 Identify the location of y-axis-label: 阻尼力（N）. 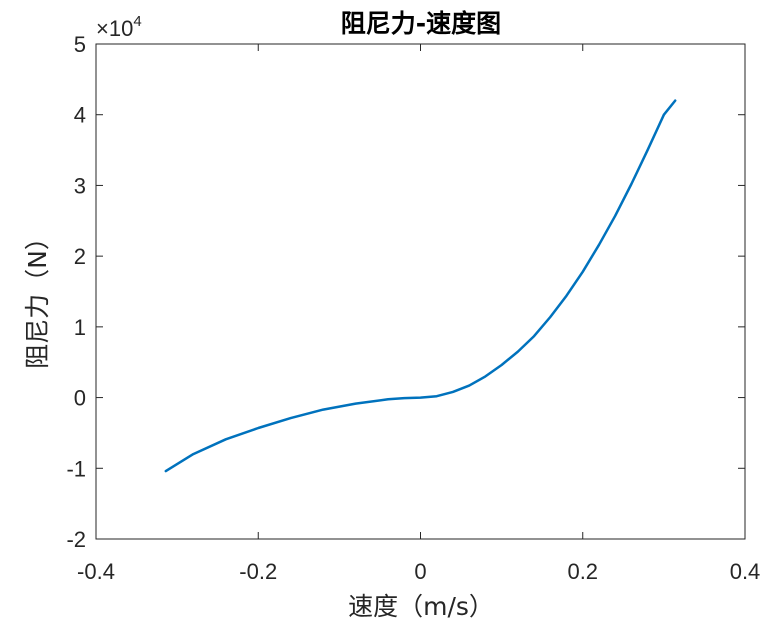
(37, 297).